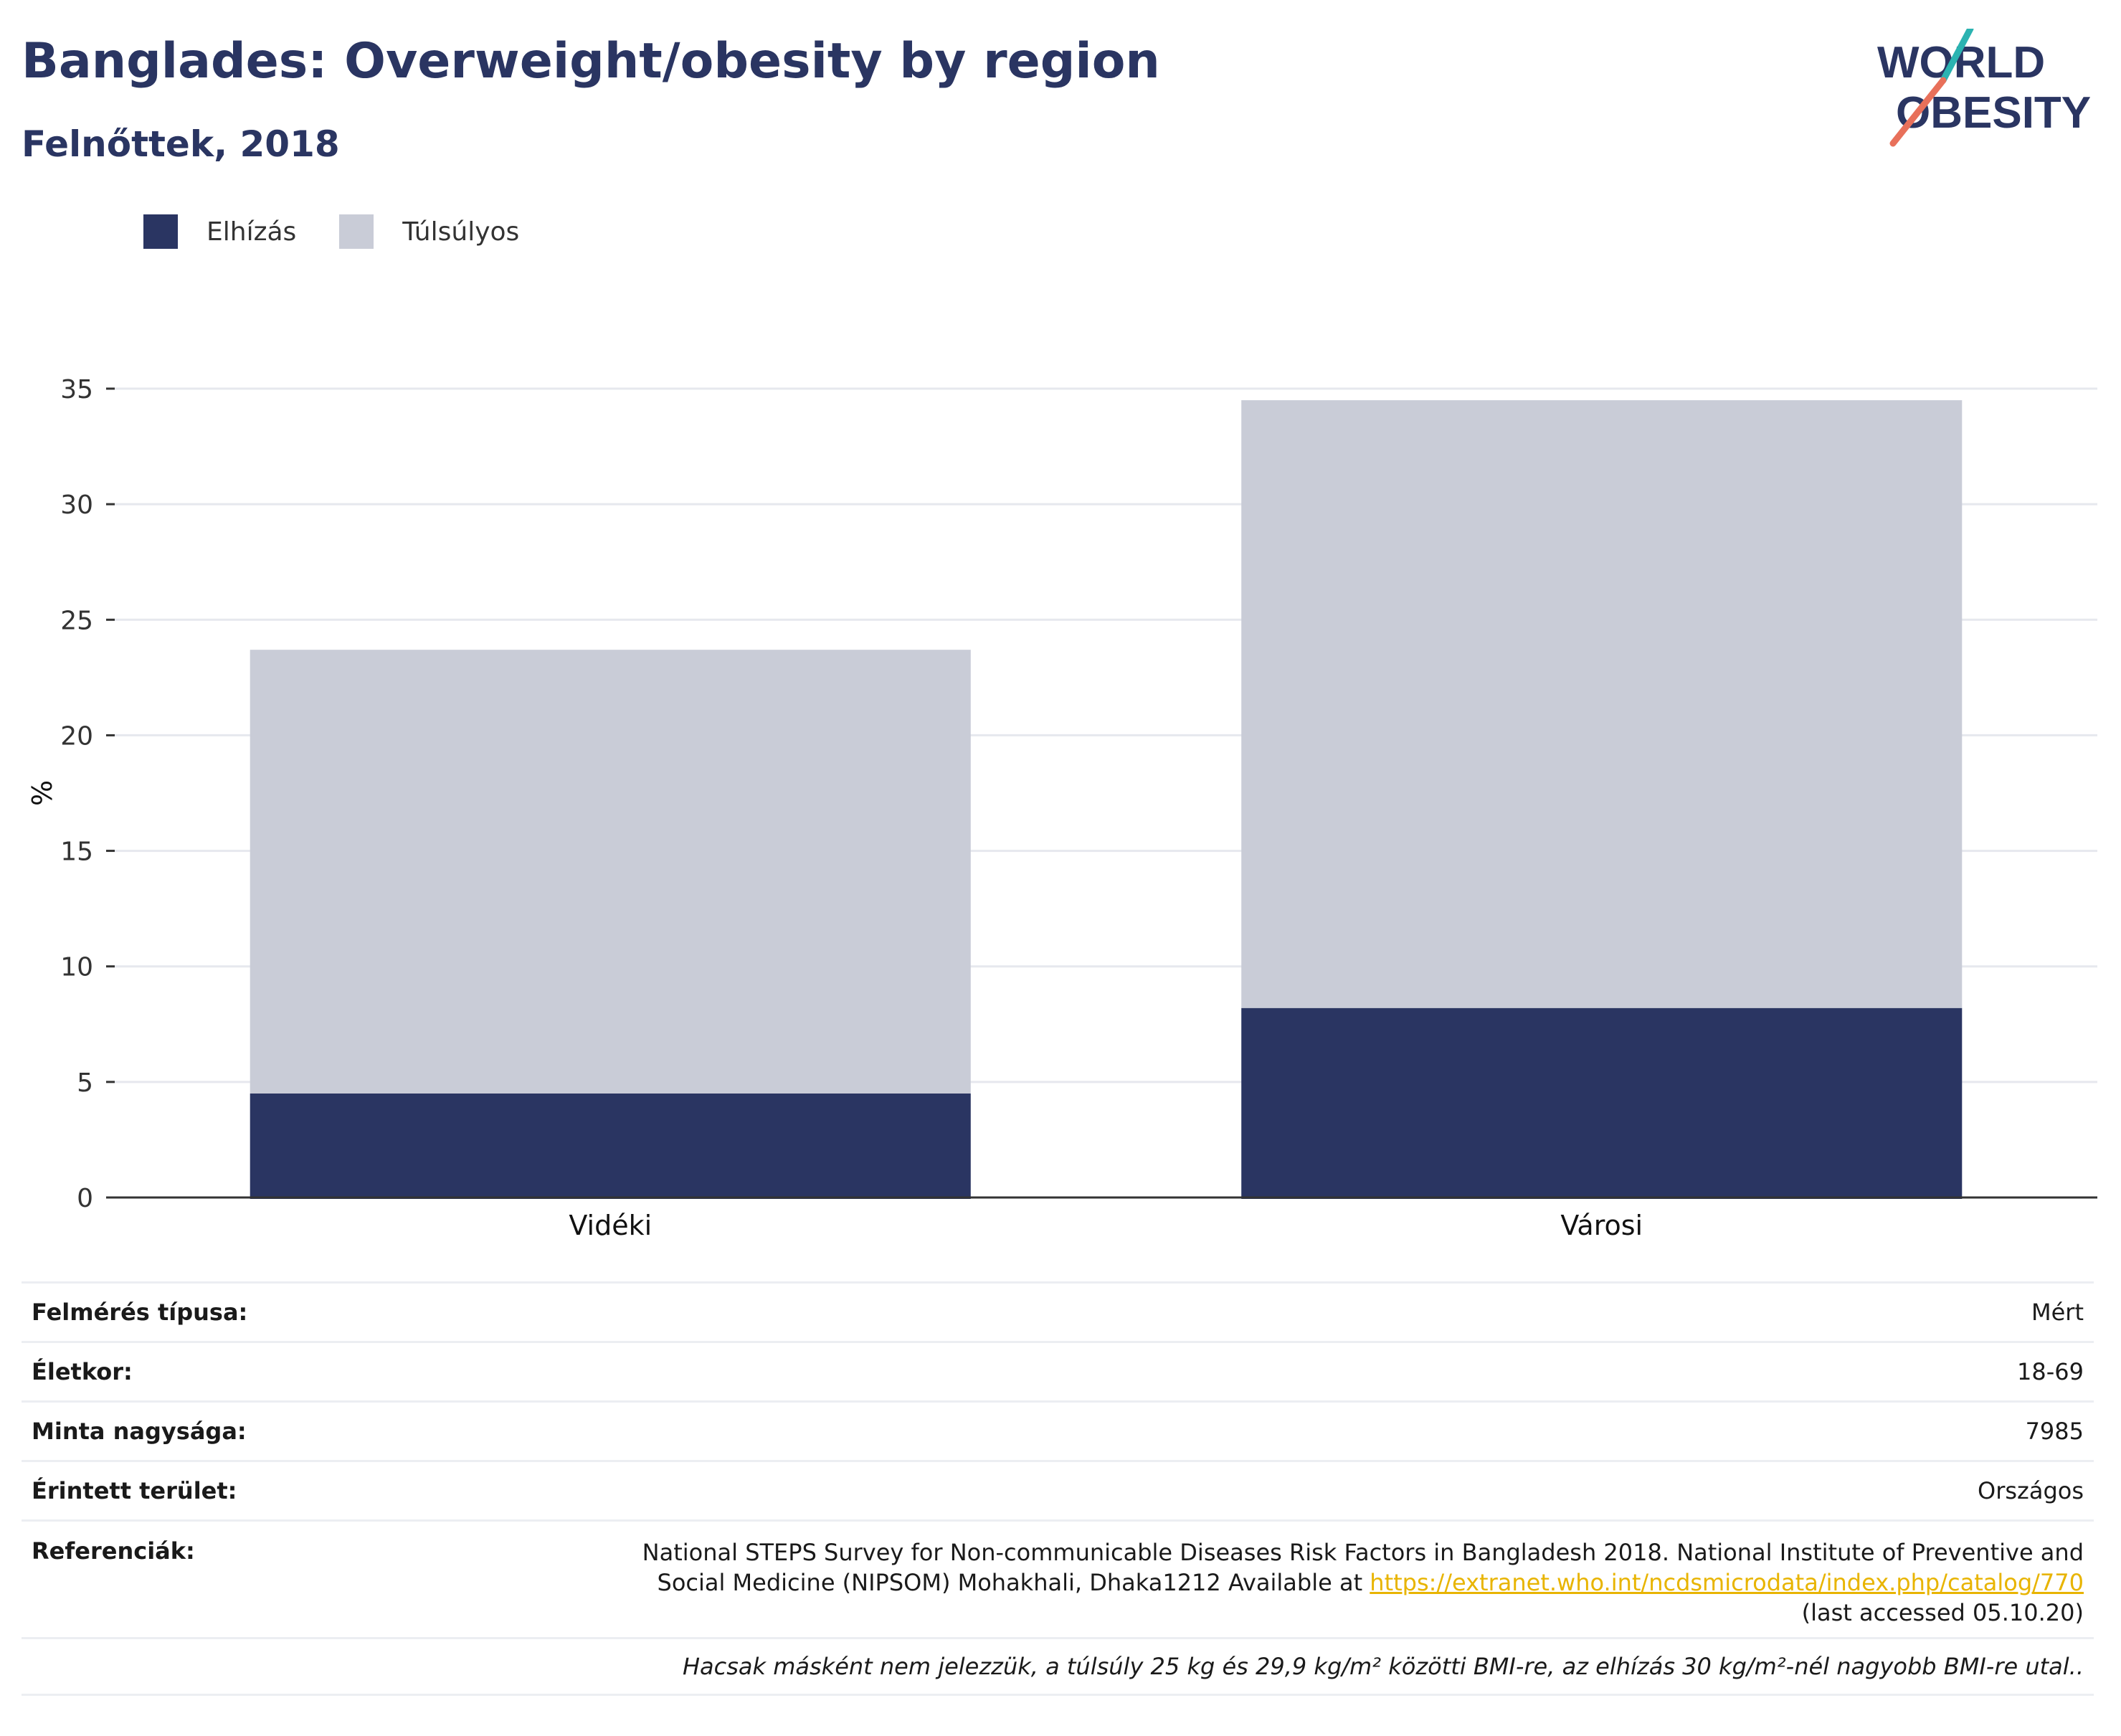 The width and height of the screenshot is (2121, 1736). What do you see at coordinates (82, 1371) in the screenshot?
I see `age-label: Életkor:` at bounding box center [82, 1371].